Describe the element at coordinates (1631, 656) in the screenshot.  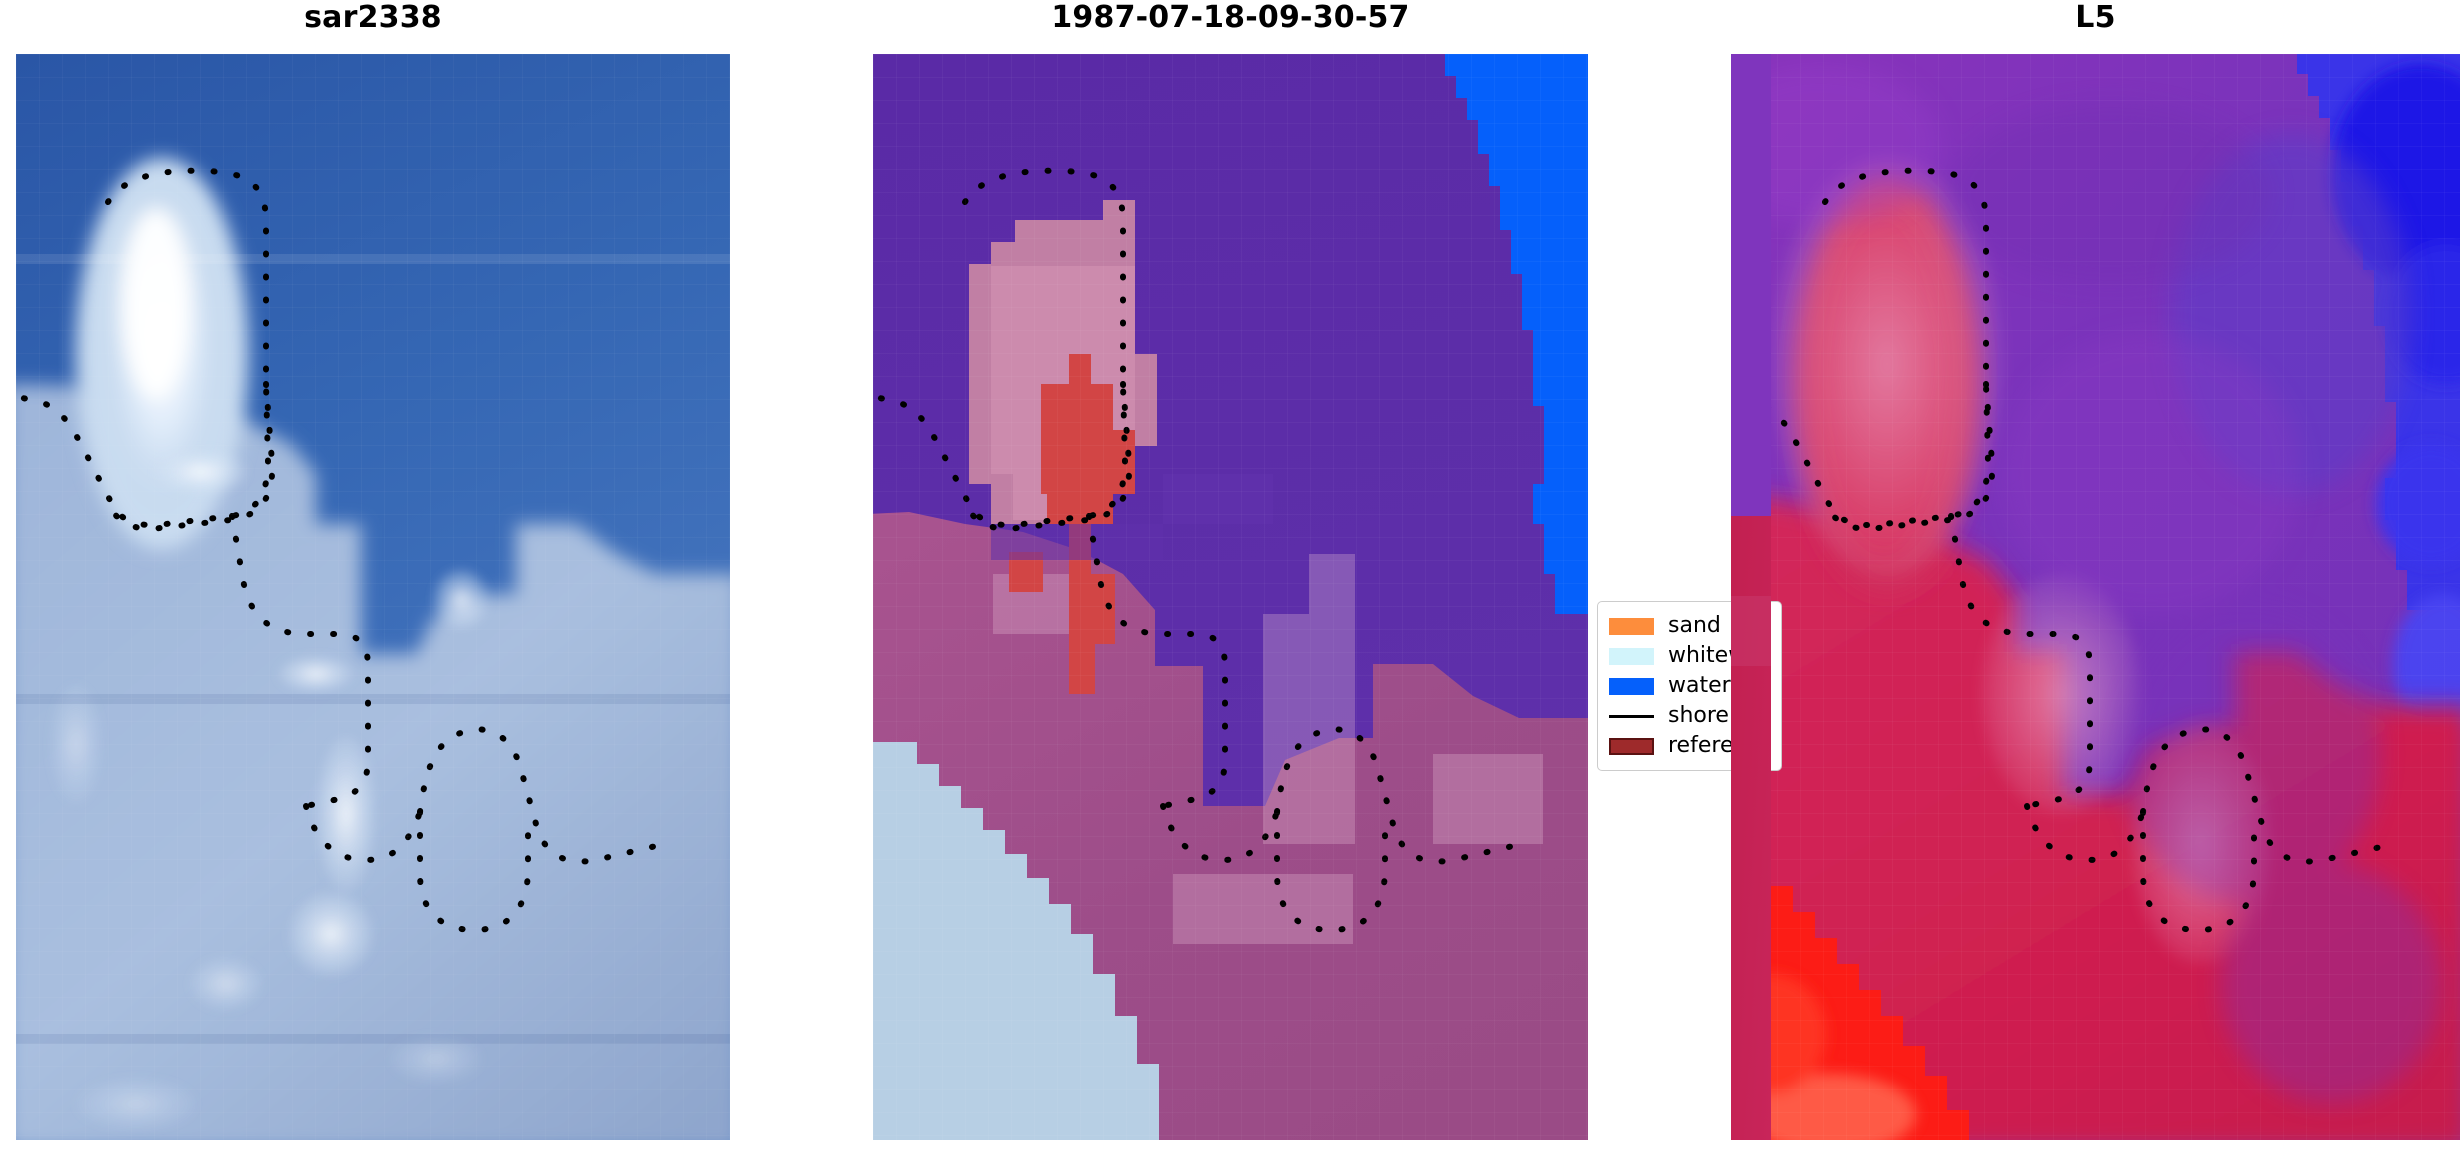
I see `whitewater-swatch-icon` at that location.